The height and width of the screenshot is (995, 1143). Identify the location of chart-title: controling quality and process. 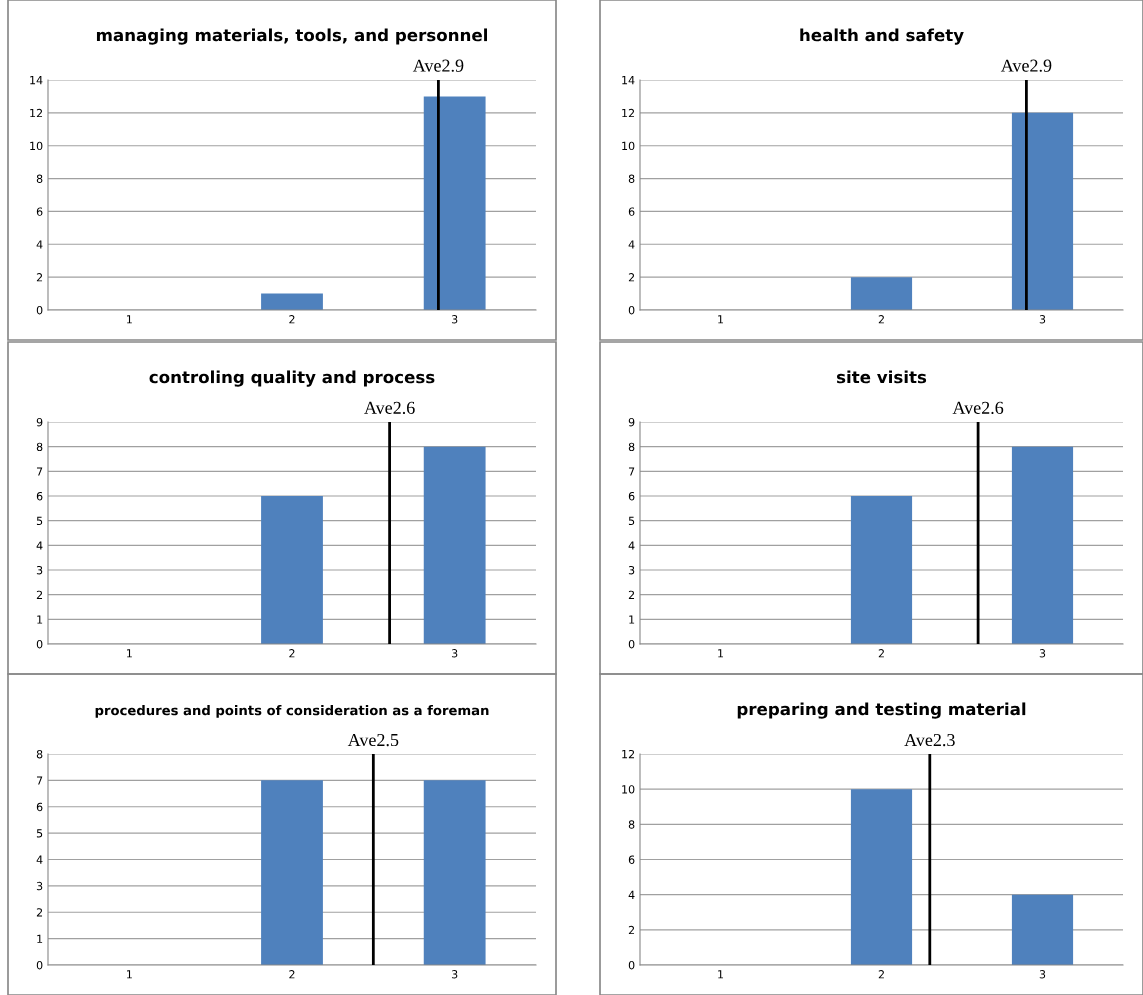
(292, 378).